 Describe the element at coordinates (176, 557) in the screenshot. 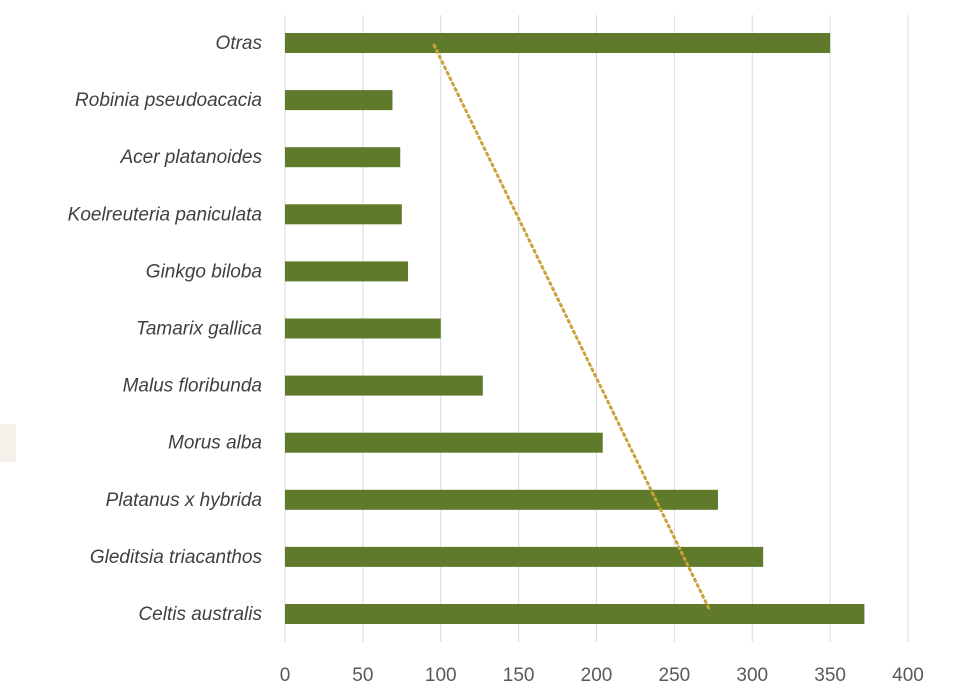

I see `category-label: Gleditsia triacanthos` at that location.